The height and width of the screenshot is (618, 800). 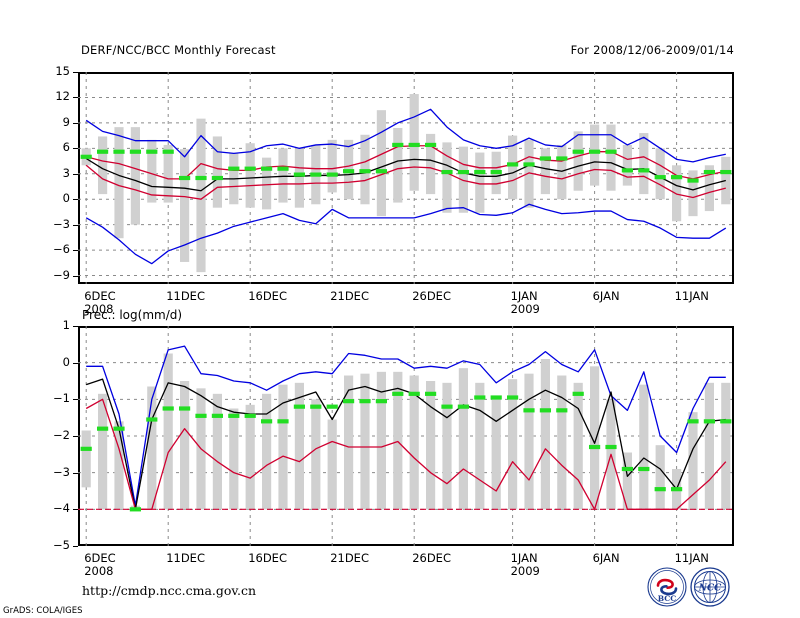 I want to click on y-tick-label: −5, so click(x=61, y=545).